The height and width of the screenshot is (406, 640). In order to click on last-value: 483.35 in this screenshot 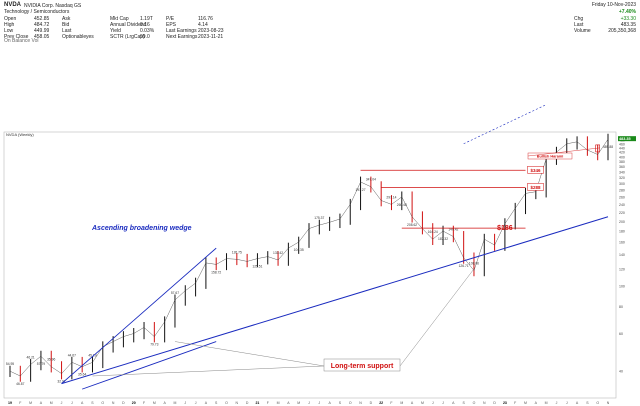, I will do `click(628, 25)`.